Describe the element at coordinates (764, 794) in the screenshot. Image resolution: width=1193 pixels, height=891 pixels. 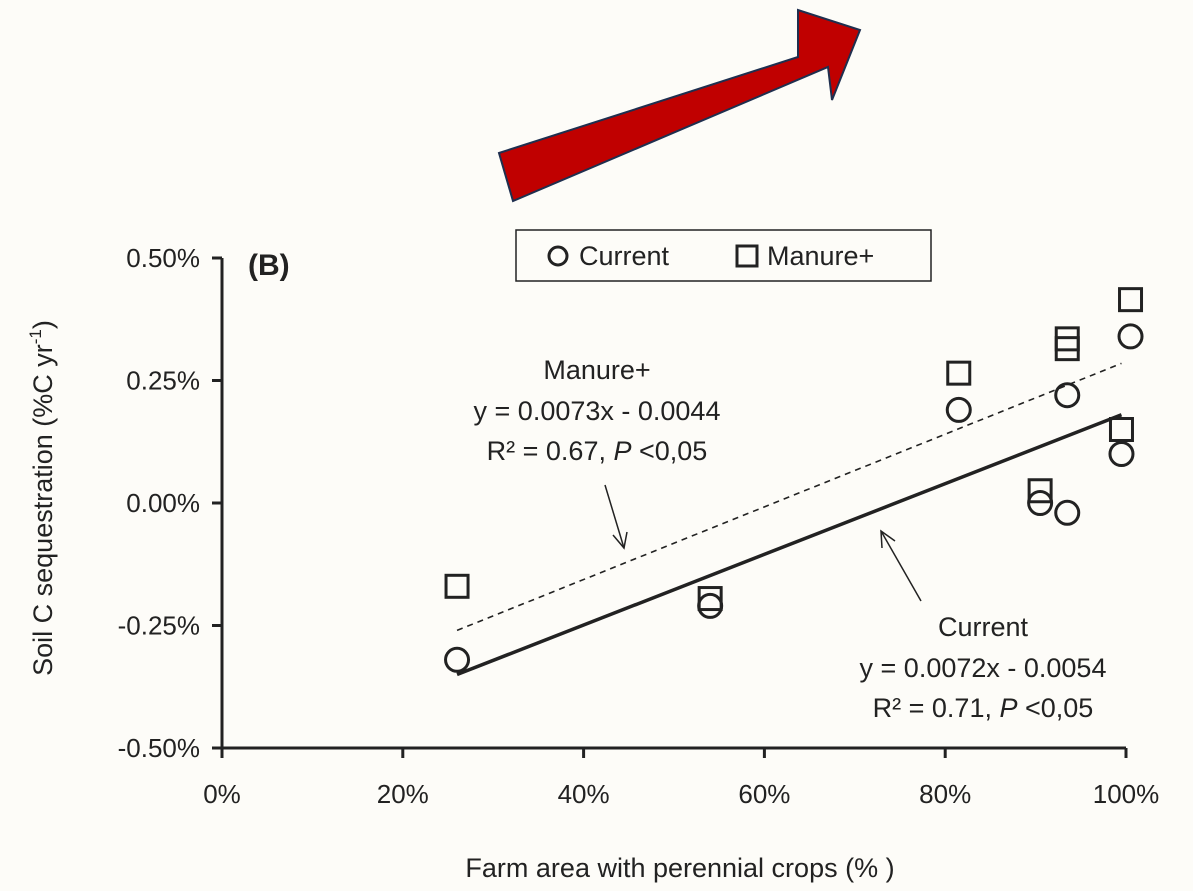
I see `x-tick-label: 60%` at that location.